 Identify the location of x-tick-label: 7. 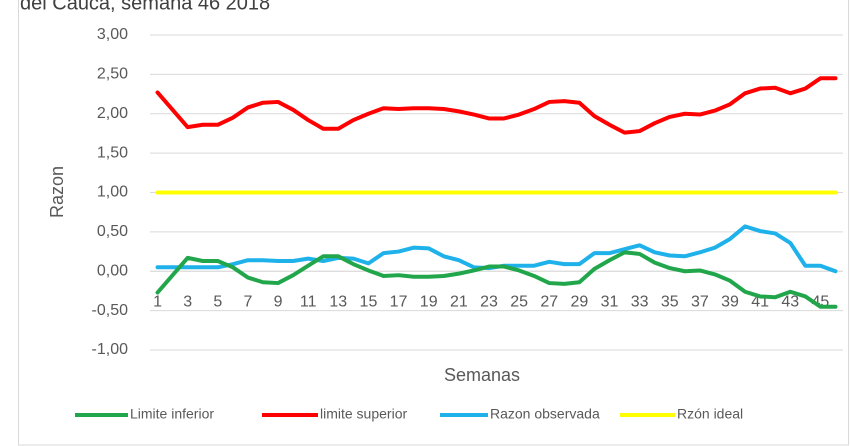
(247, 301).